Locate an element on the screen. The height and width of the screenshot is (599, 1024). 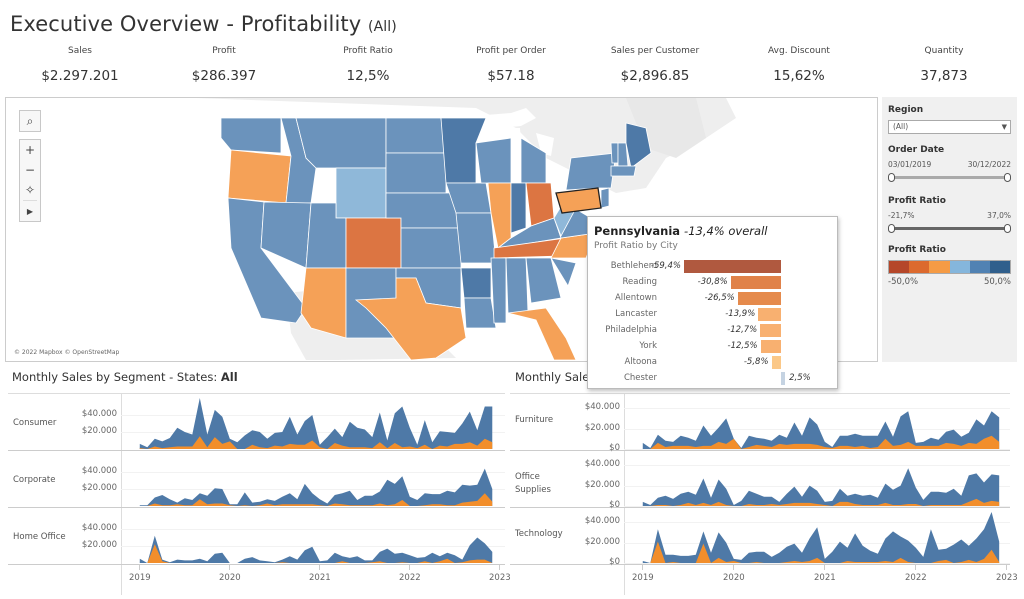
kpi-value: $286.397 is located at coordinates (224, 76).